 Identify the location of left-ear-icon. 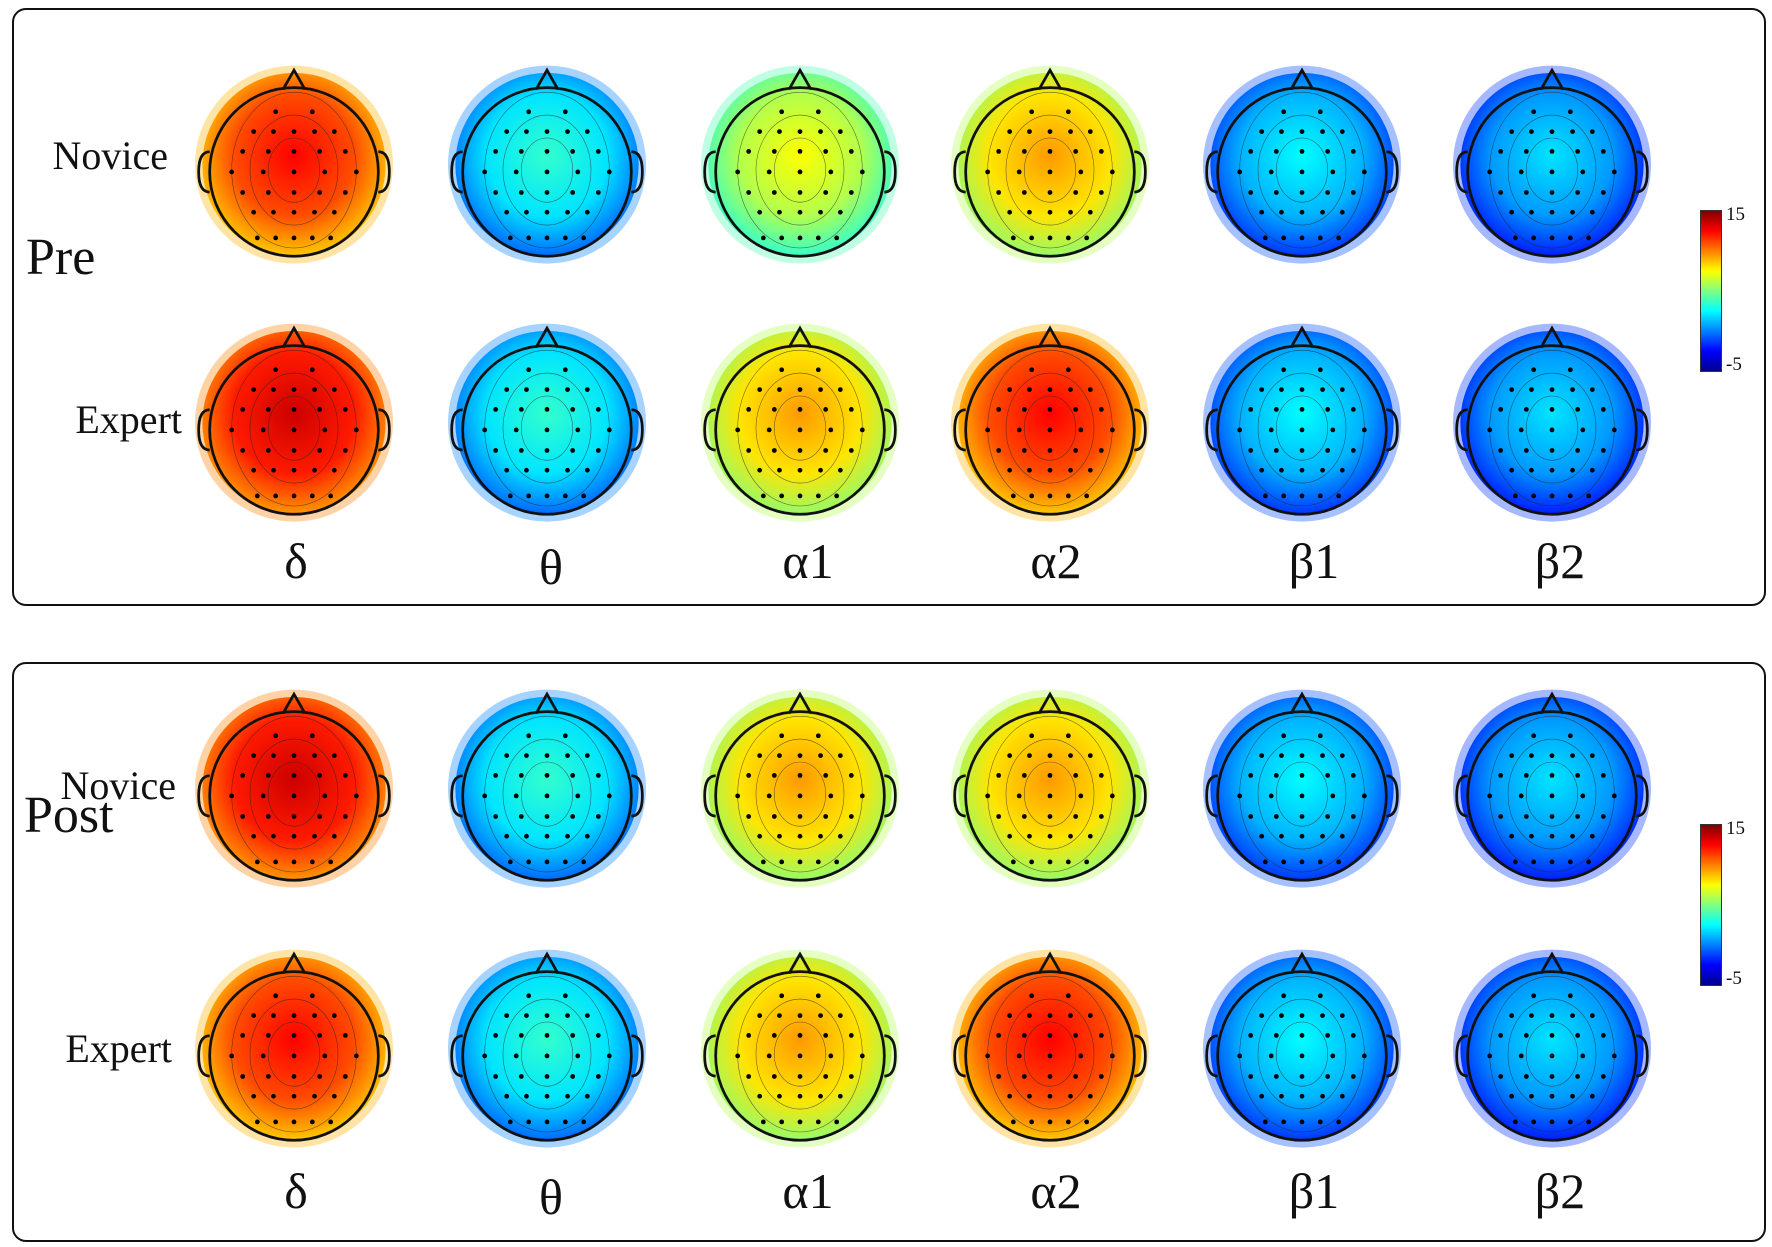
(1461, 1056).